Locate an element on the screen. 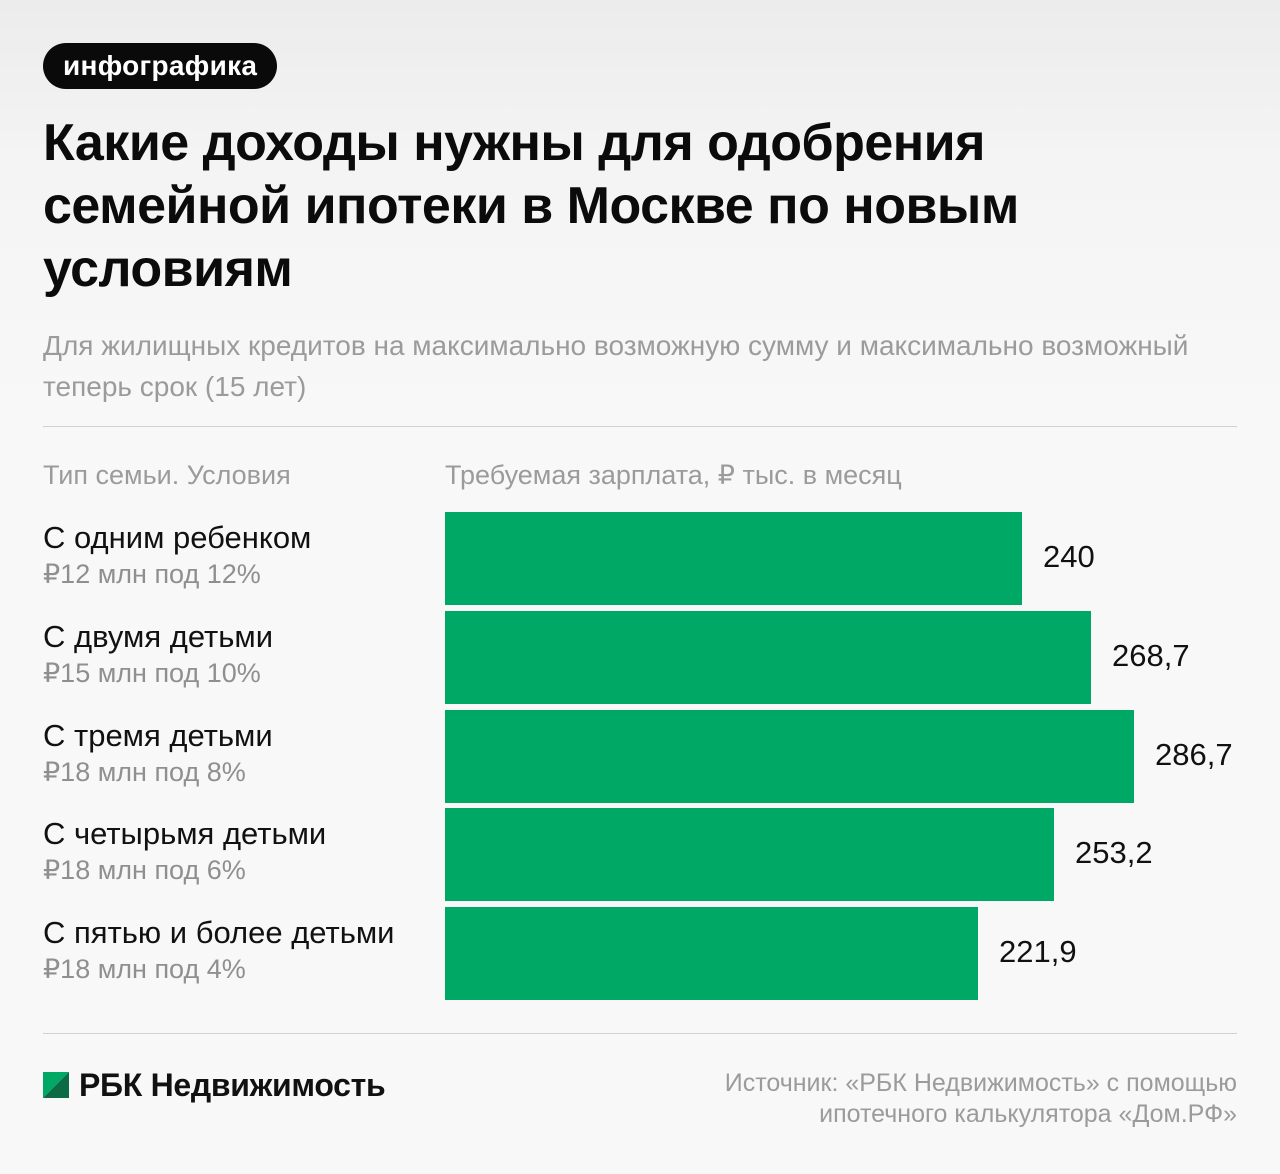 Image resolution: width=1280 pixels, height=1174 pixels. loan-conditions-label: ₽12 млн под 12% is located at coordinates (152, 574).